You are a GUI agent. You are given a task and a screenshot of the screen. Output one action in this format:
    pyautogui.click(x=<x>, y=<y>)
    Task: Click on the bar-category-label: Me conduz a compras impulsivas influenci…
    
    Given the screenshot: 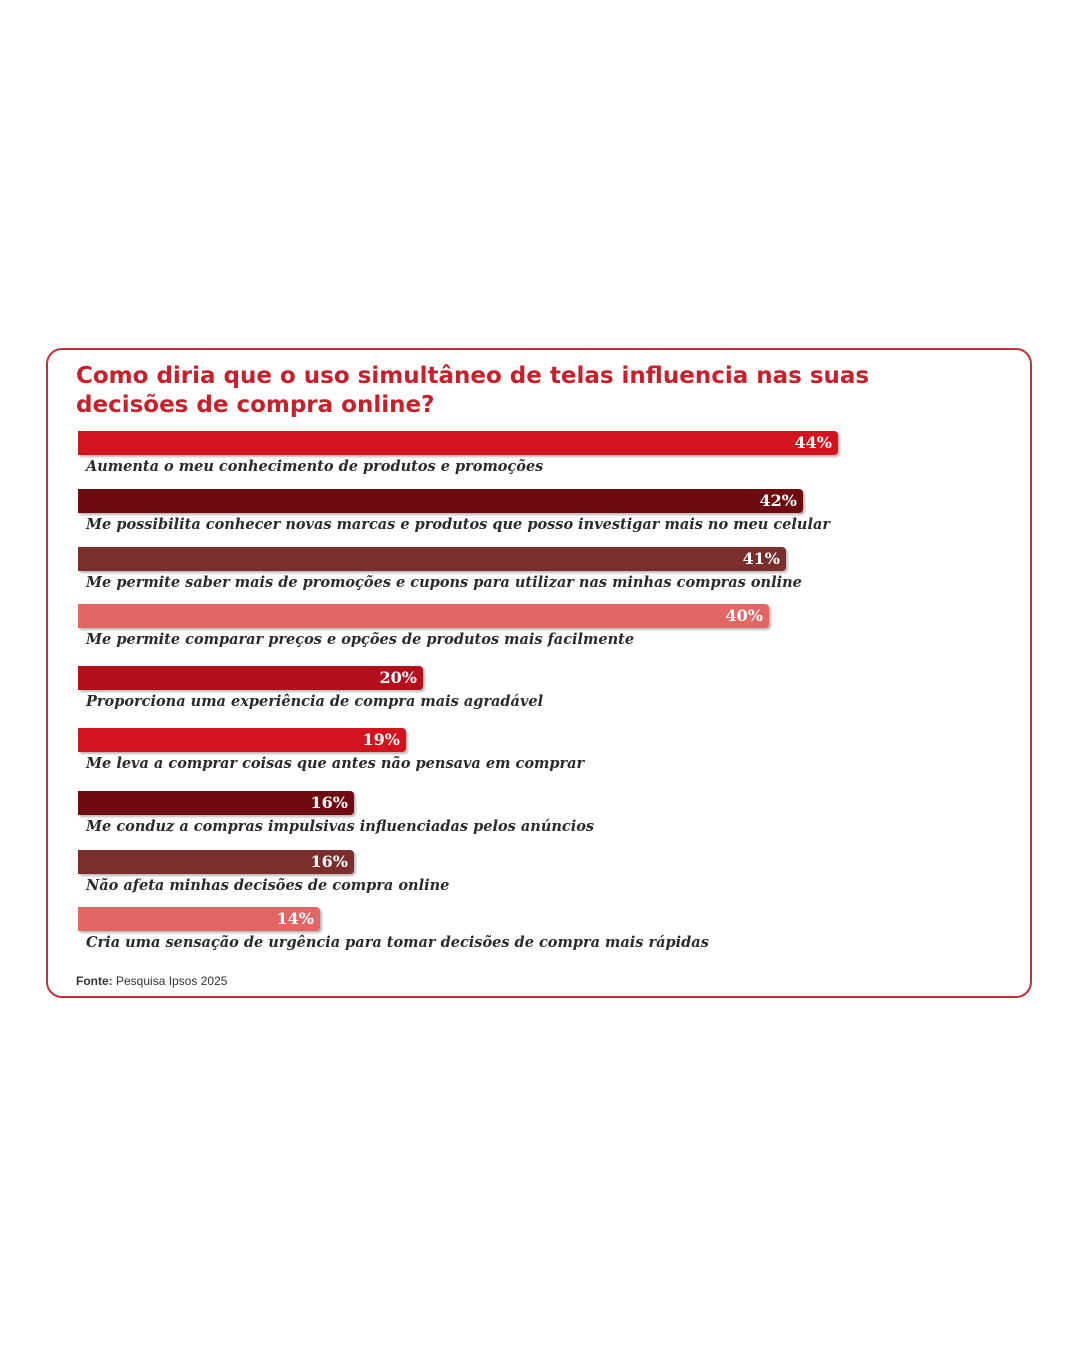 What is the action you would take?
    pyautogui.click(x=340, y=826)
    